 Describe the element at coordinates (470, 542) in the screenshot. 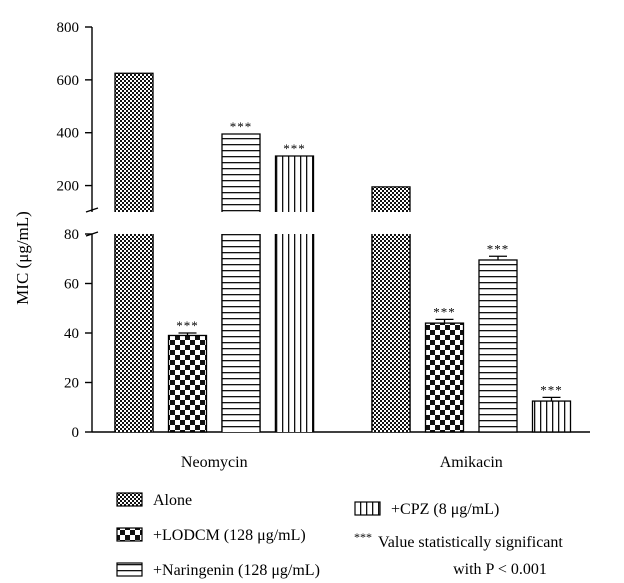

I see `legend-note-text: Value statistically significant` at that location.